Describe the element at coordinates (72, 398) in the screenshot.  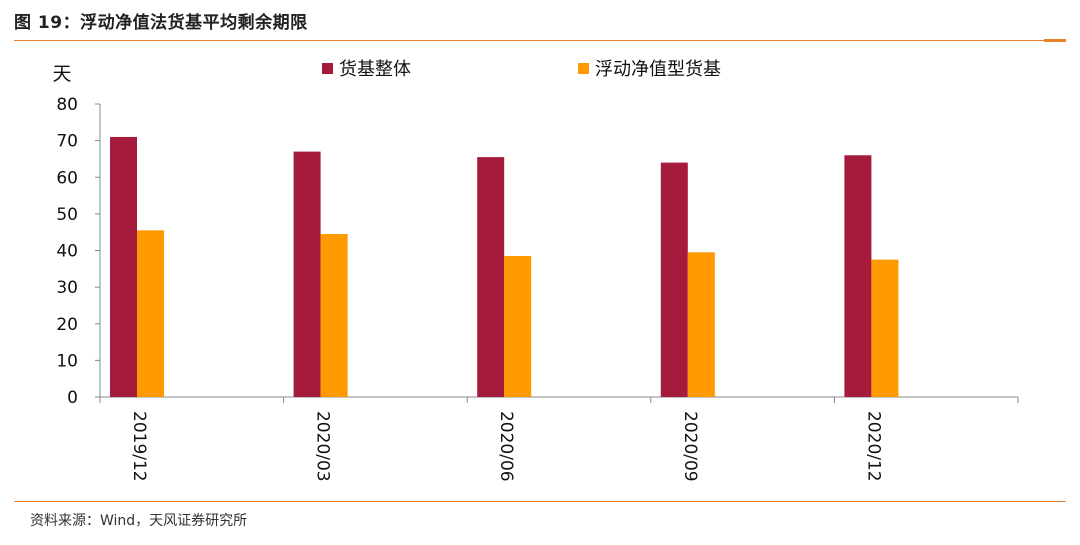
I see `y-tick-label: 0` at that location.